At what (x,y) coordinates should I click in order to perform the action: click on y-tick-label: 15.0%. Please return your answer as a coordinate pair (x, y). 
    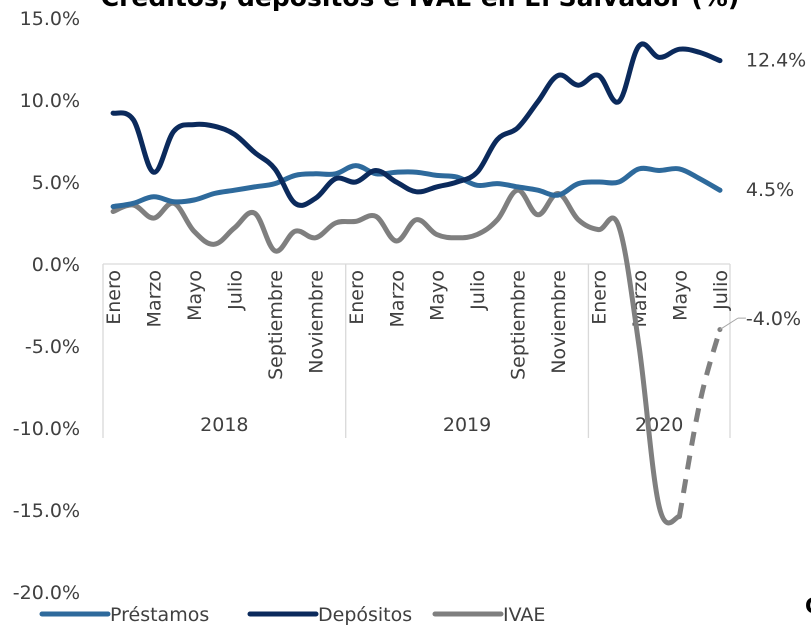
    Looking at the image, I should click on (50, 19).